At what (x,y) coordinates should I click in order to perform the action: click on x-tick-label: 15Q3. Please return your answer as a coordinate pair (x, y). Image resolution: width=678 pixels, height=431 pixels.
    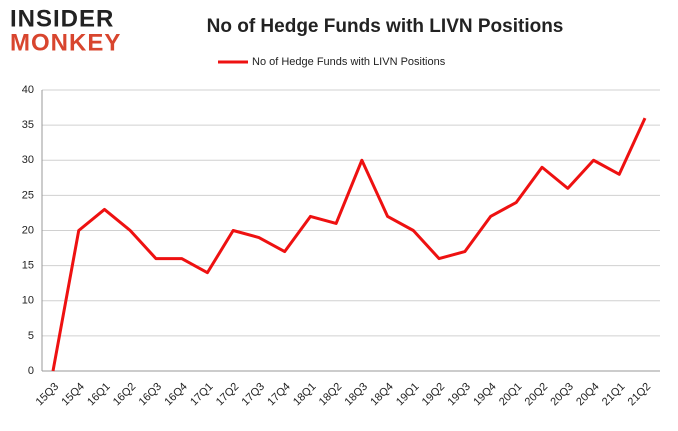
    Looking at the image, I should click on (48, 395).